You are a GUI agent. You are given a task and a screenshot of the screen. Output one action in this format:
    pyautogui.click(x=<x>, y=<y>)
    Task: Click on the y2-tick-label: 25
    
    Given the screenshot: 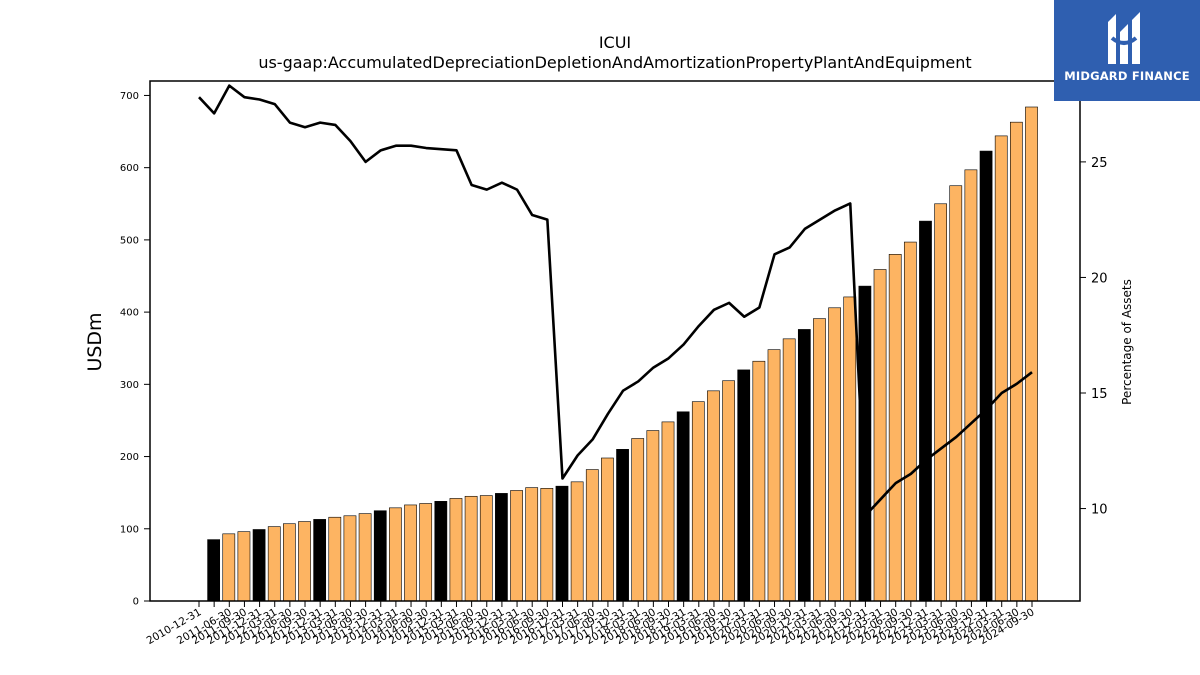 What is the action you would take?
    pyautogui.click(x=1099, y=163)
    